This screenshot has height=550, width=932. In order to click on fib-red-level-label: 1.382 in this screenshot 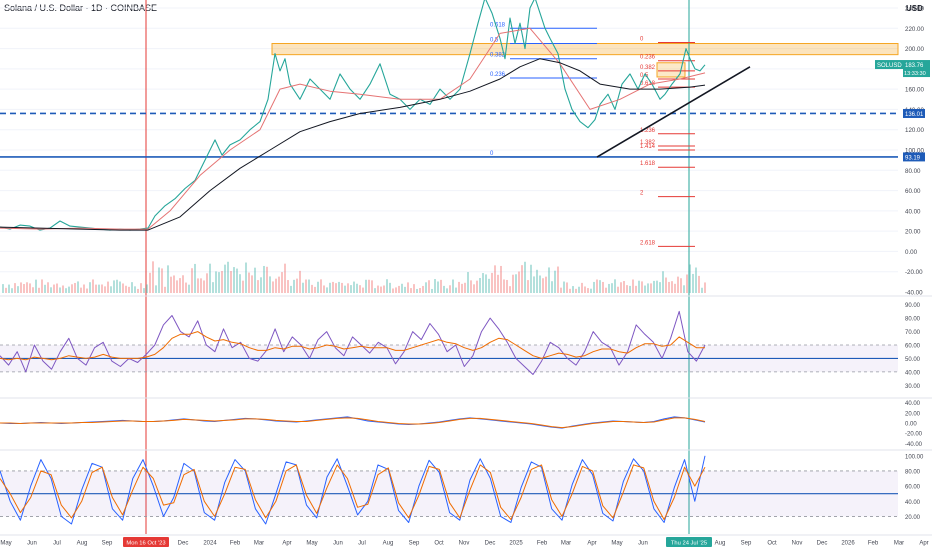, I will do `click(648, 143)`.